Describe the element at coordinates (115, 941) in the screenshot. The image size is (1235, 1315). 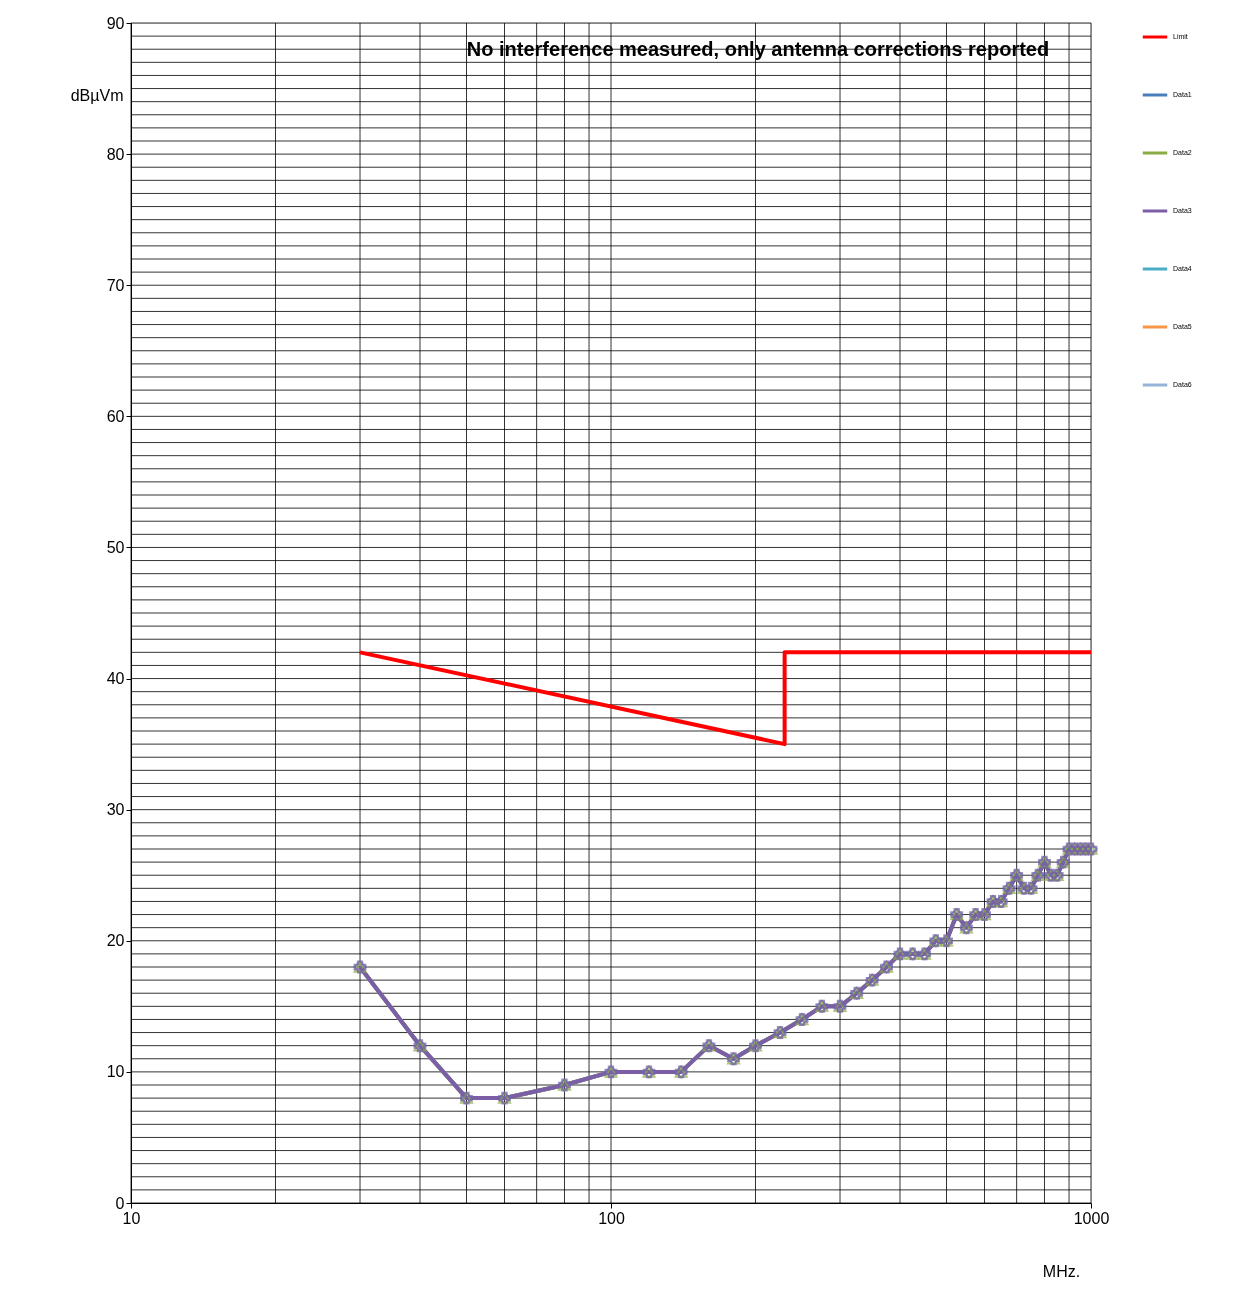
I see `y-tick-label: 20` at that location.